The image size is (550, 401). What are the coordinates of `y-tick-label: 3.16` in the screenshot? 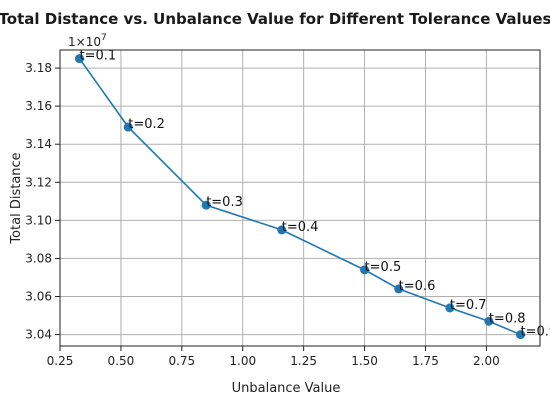 It's located at (38, 106).